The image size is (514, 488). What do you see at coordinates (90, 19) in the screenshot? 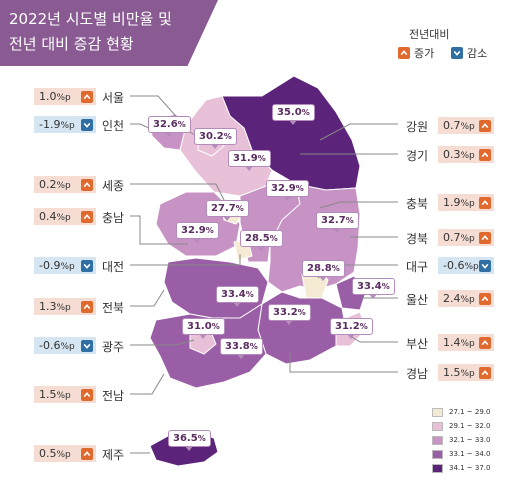
I see `title-line-1: 2022년 시도별 비만율 및` at bounding box center [90, 19].